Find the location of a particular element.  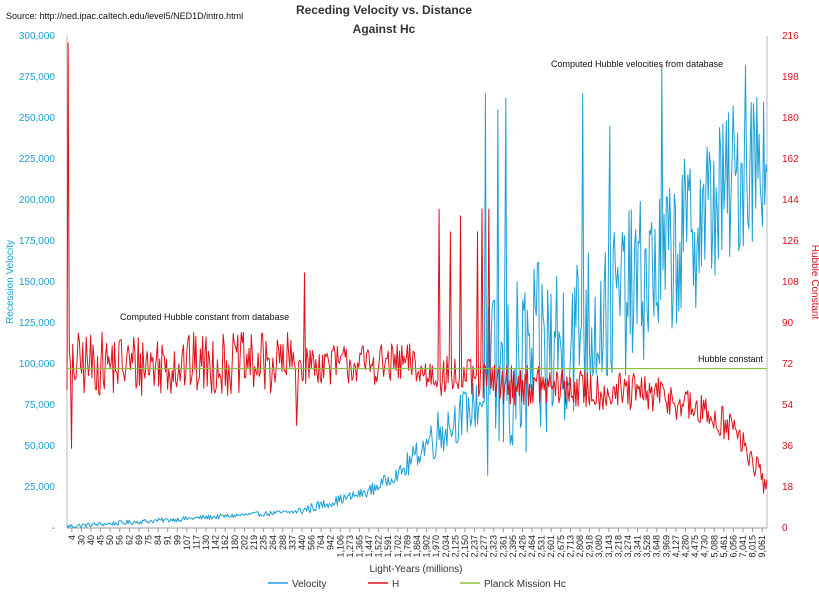

right-y-tick: 162 is located at coordinates (790, 159).